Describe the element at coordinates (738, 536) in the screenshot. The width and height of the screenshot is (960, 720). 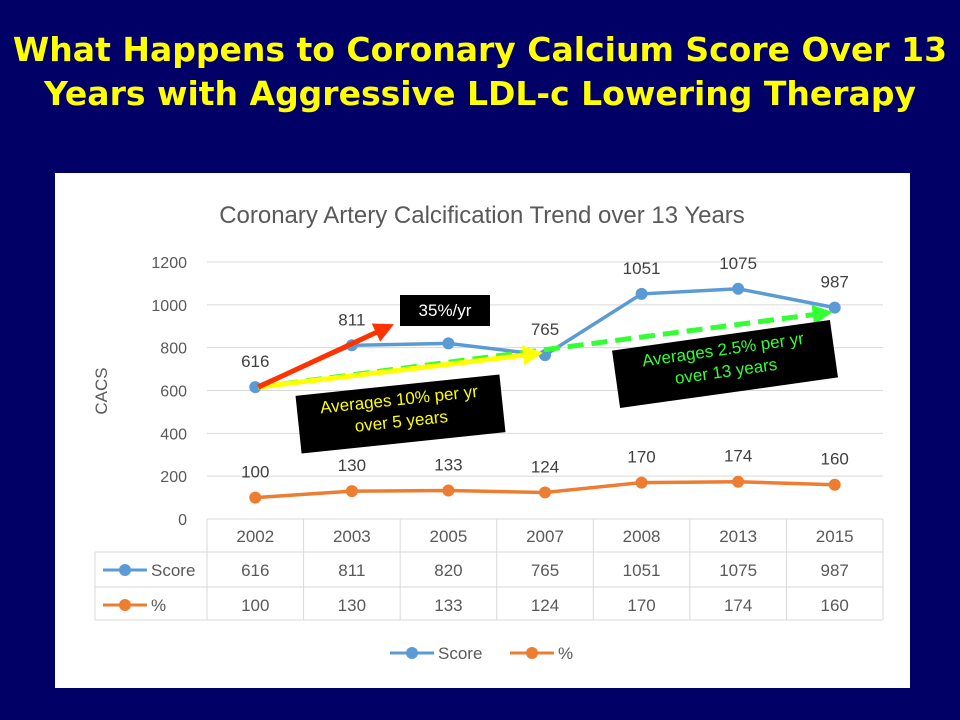
I see `x-tick-label: 2013` at that location.